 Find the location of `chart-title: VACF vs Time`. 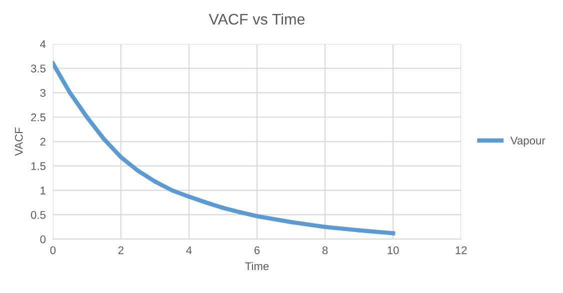

chart-title: VACF vs Time is located at coordinates (256, 19).